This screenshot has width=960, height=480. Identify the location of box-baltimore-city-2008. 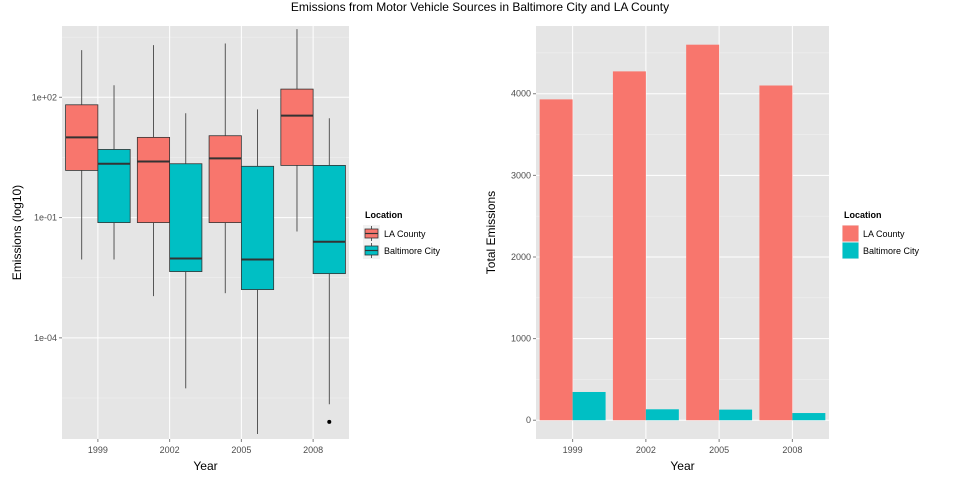
(329, 271).